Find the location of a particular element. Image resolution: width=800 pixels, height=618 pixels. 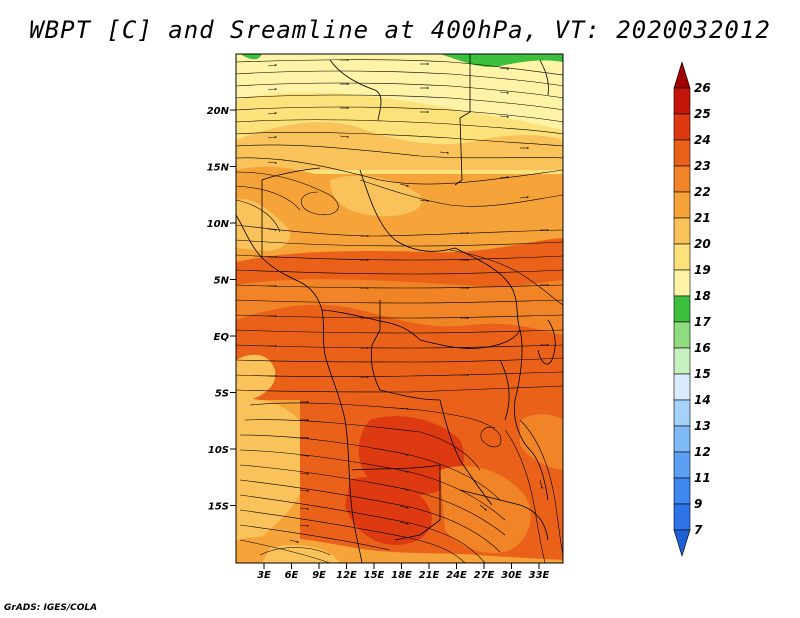

lat-label: 10S is located at coordinates (218, 450).